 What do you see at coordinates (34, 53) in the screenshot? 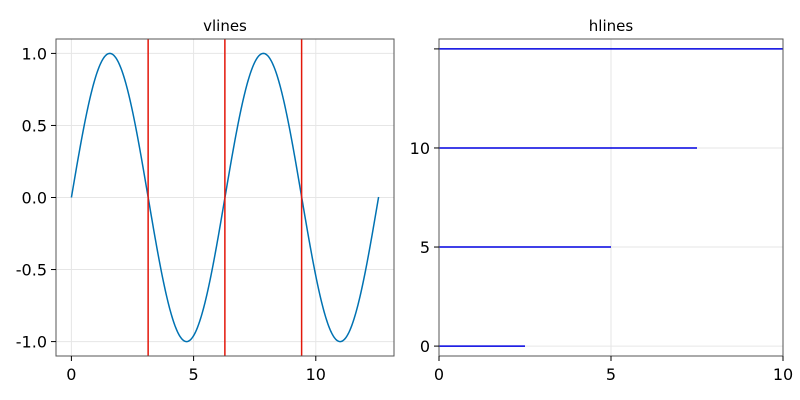
I see `vlines-y-tick-label: 1.0` at bounding box center [34, 53].